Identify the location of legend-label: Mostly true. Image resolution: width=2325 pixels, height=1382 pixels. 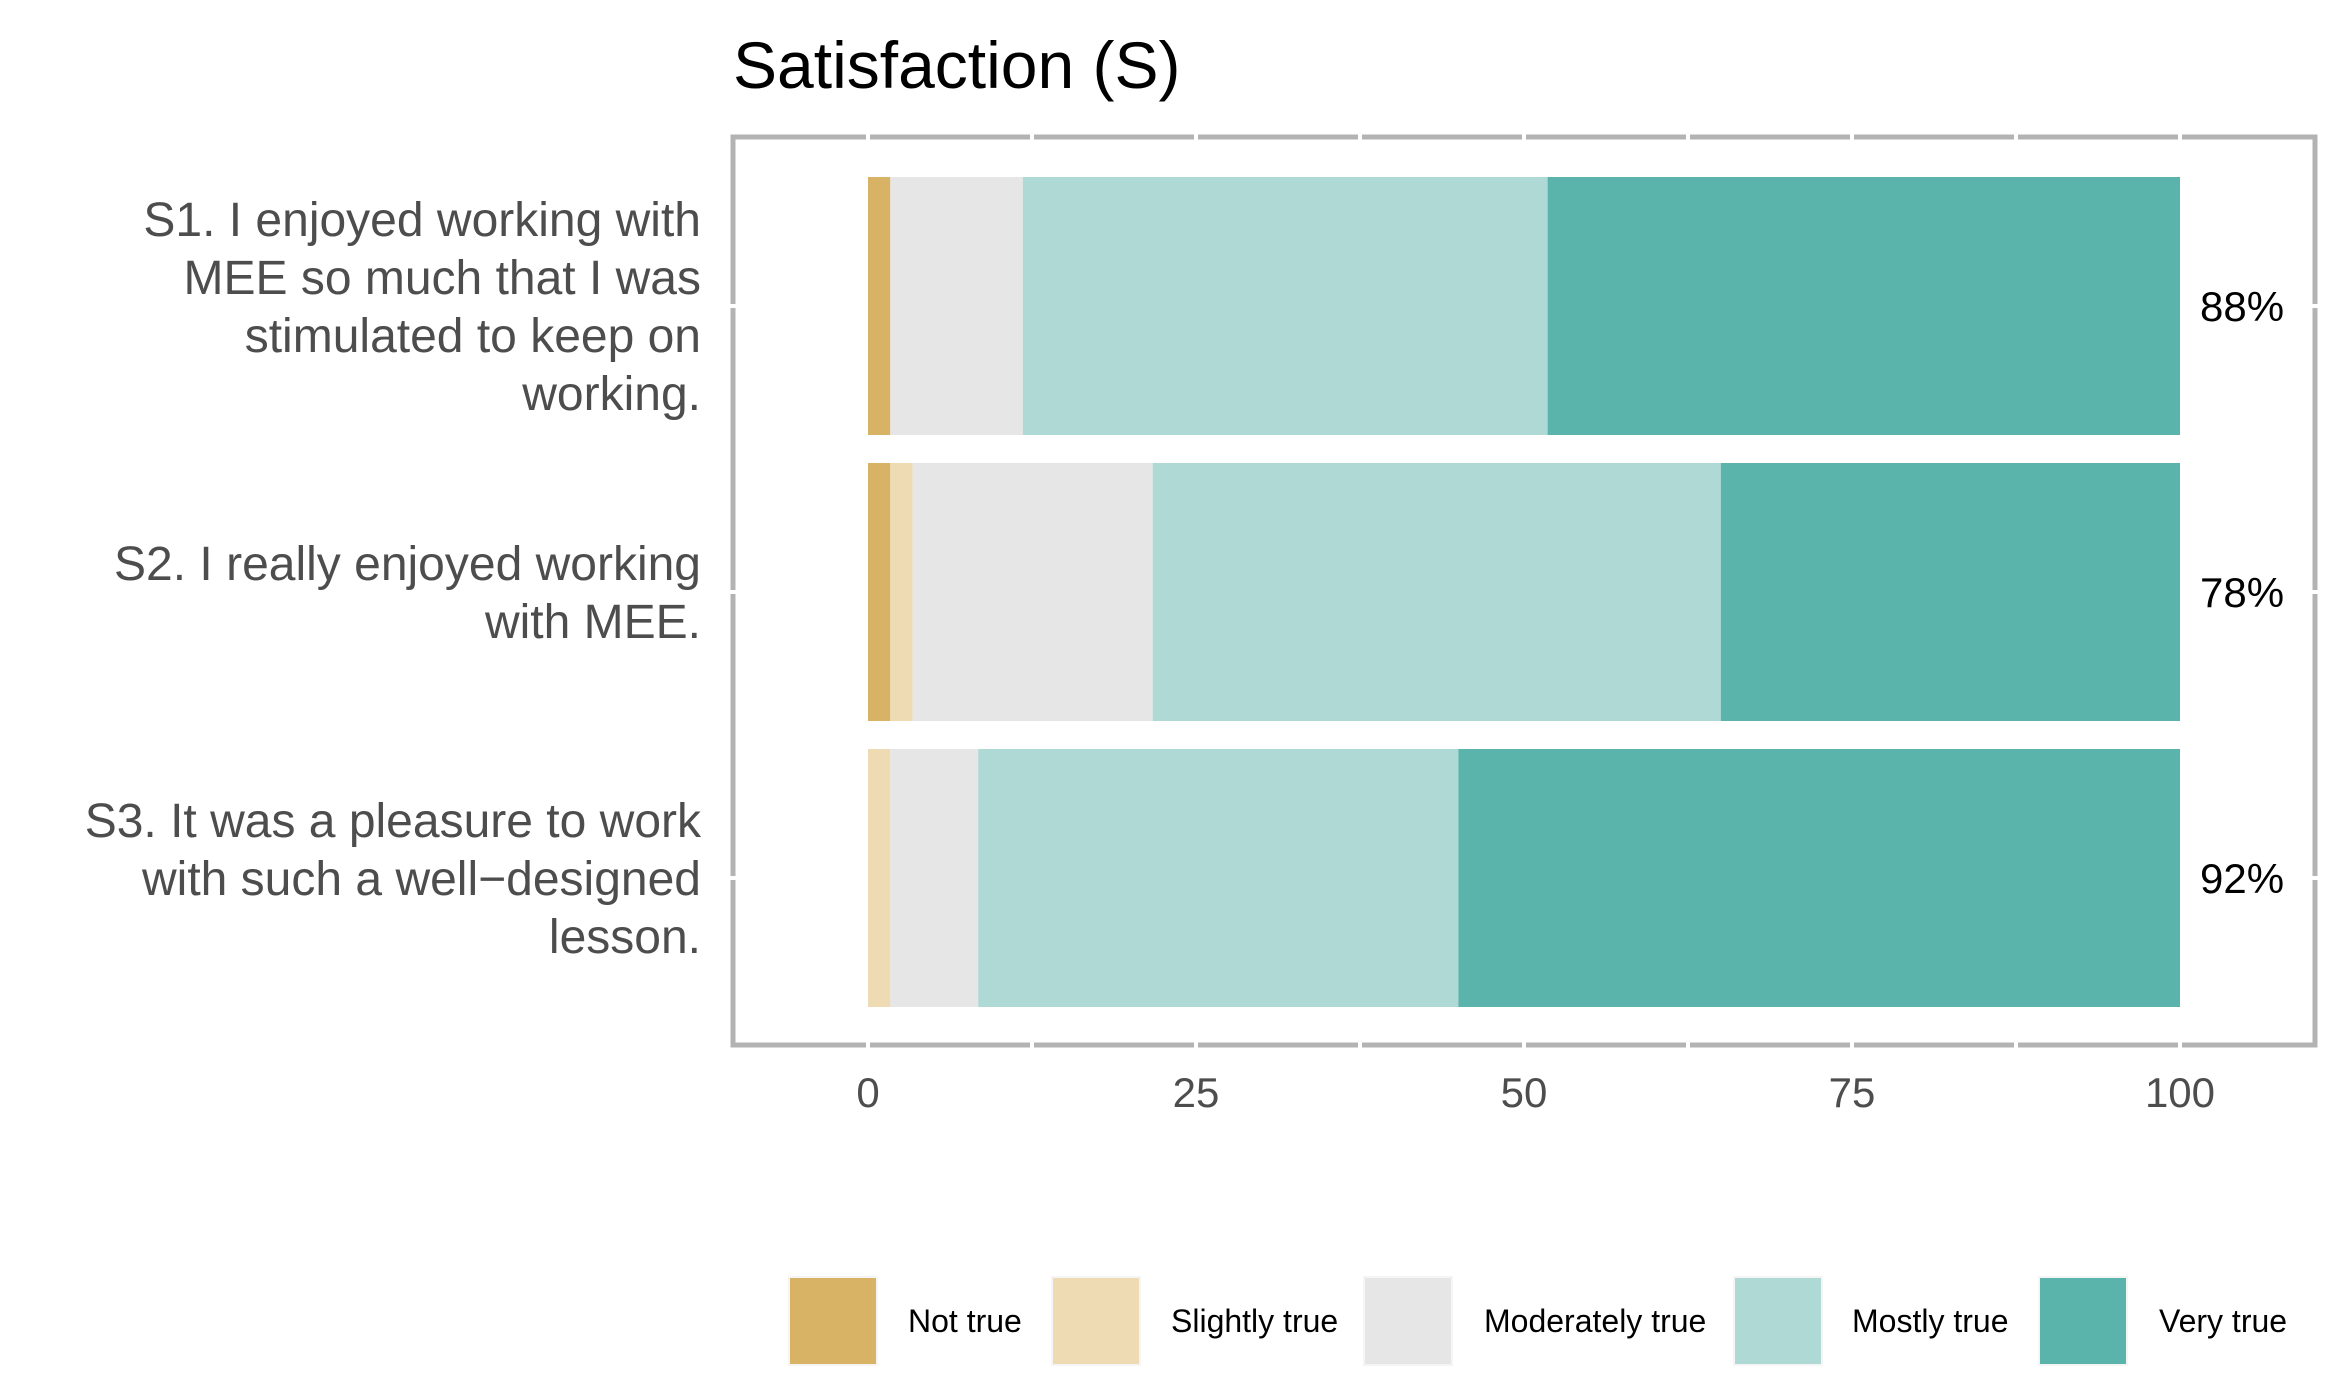
(1930, 1321).